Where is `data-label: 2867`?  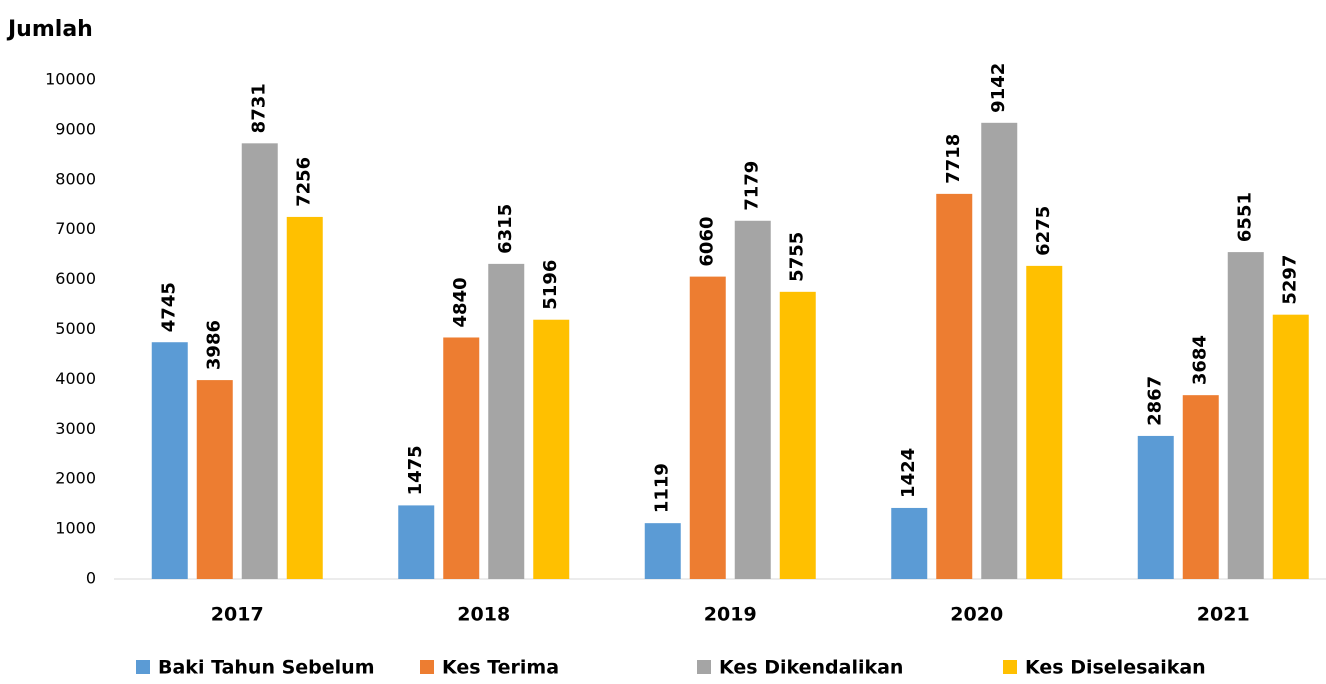 data-label: 2867 is located at coordinates (1155, 401).